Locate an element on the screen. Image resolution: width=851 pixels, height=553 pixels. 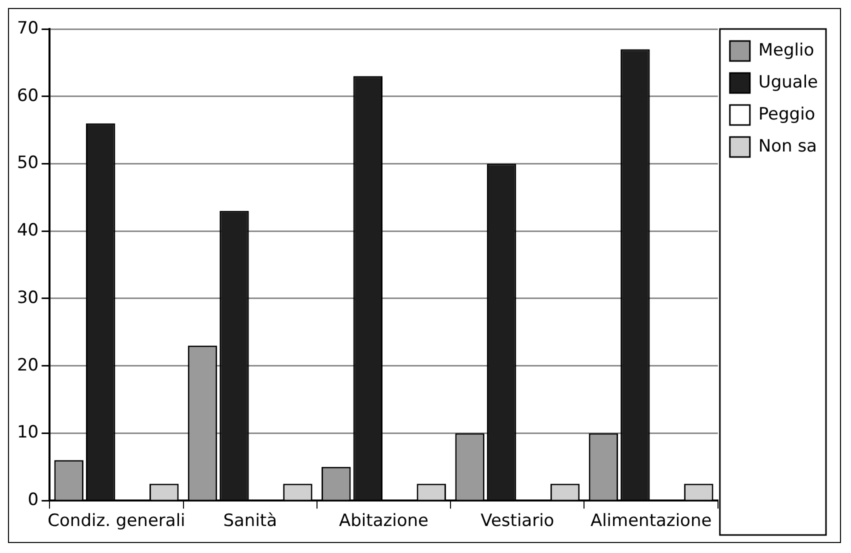
y-tick-label: 40 is located at coordinates (27, 230).